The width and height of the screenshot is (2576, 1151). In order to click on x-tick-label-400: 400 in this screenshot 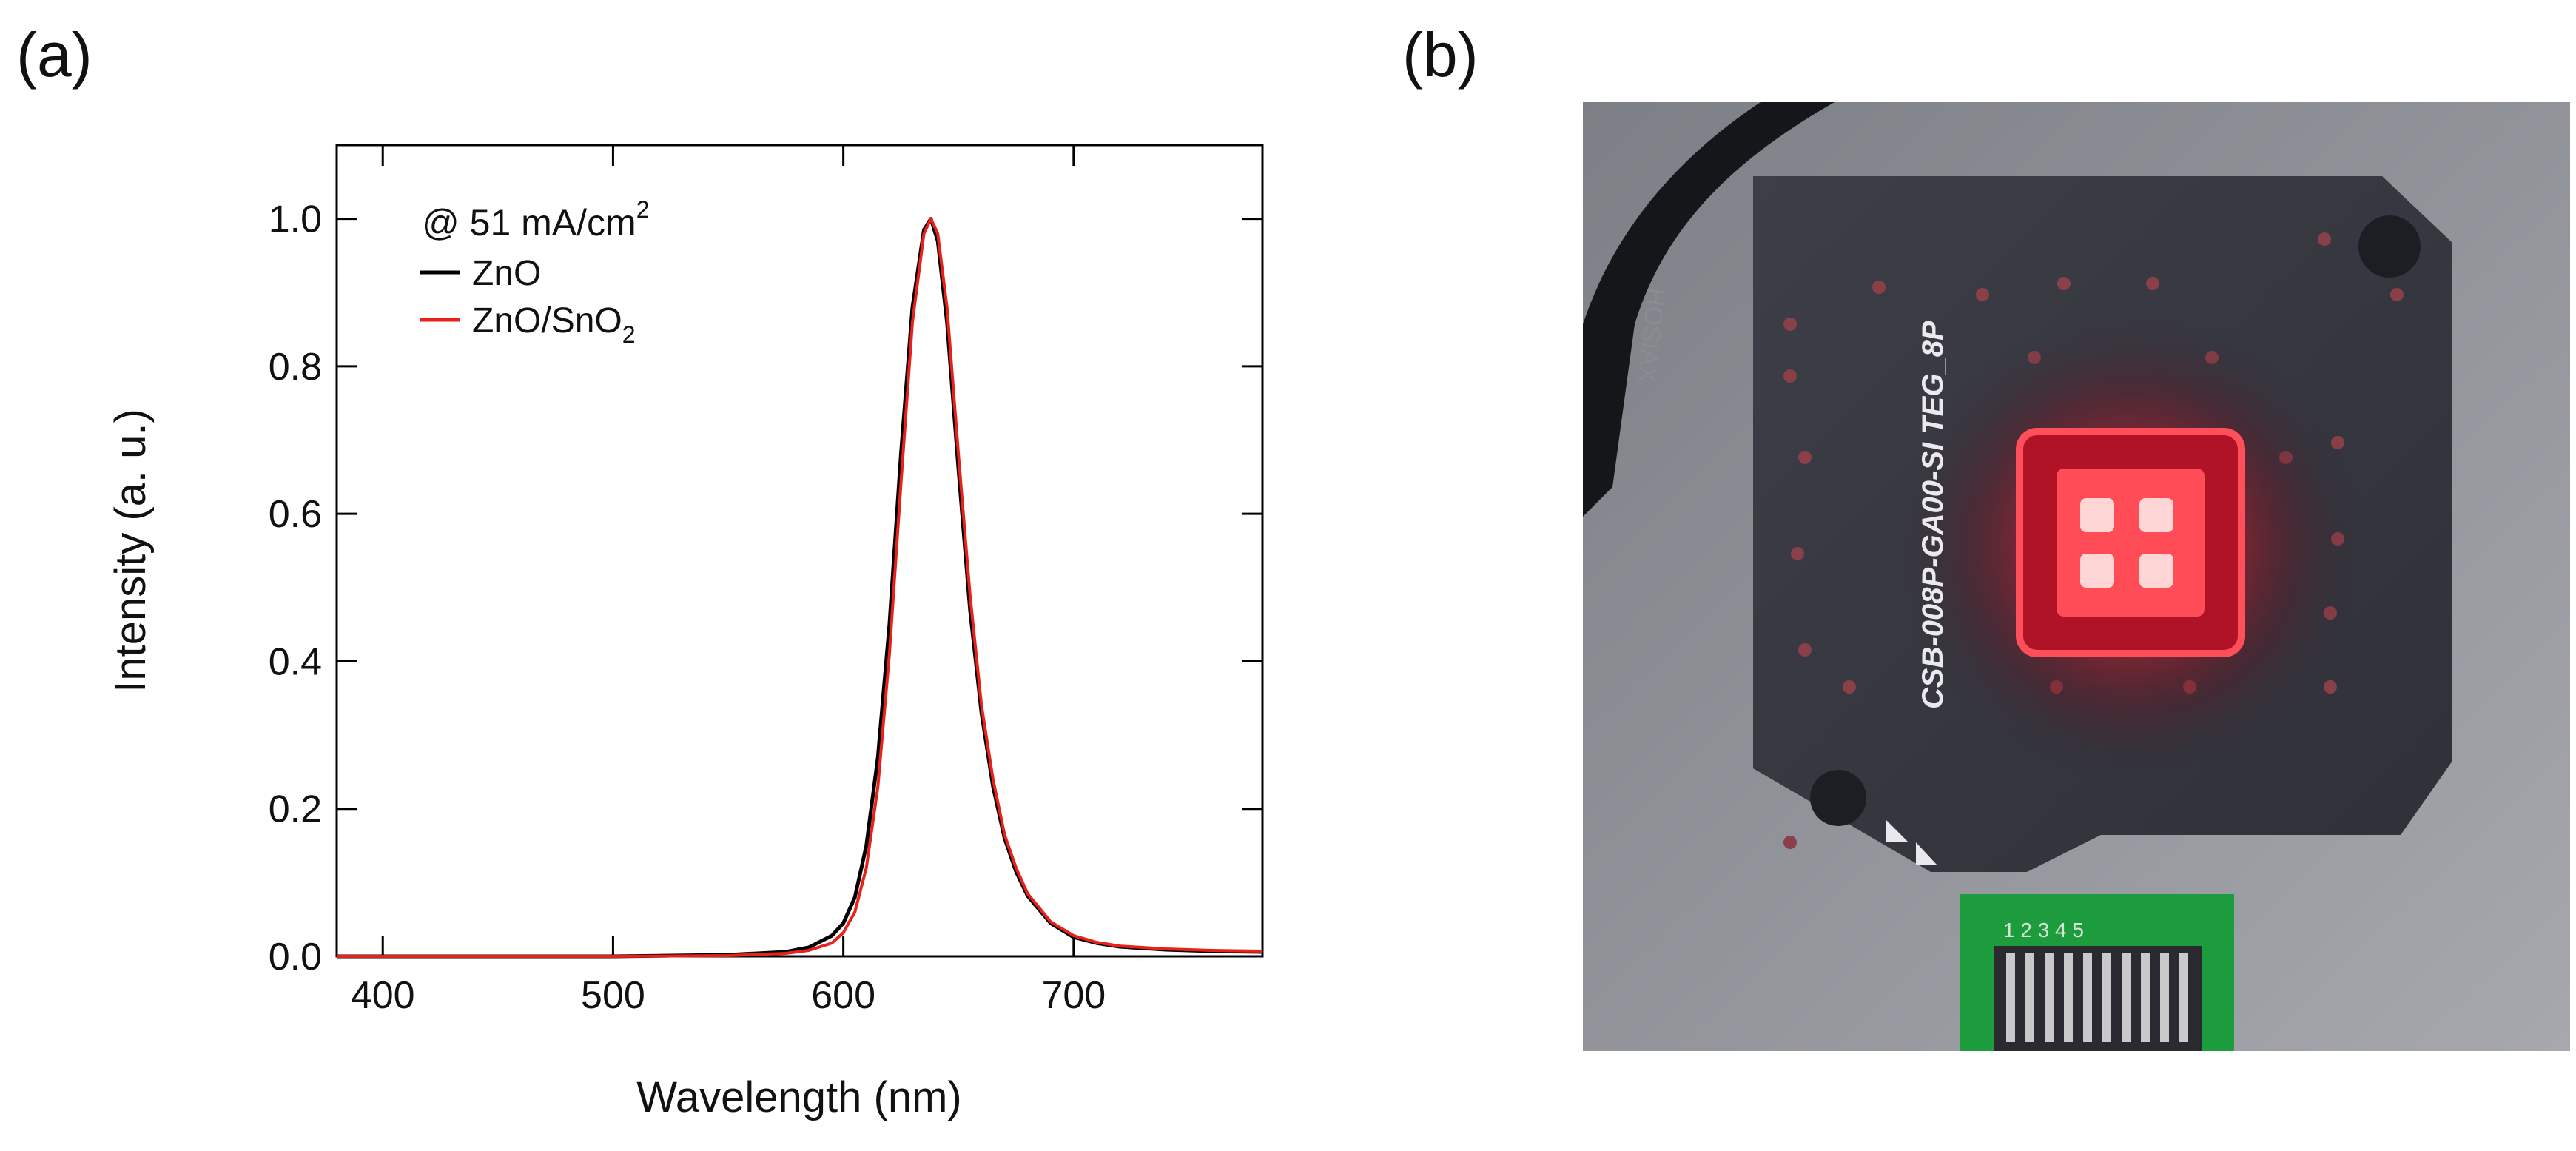, I will do `click(383, 995)`.